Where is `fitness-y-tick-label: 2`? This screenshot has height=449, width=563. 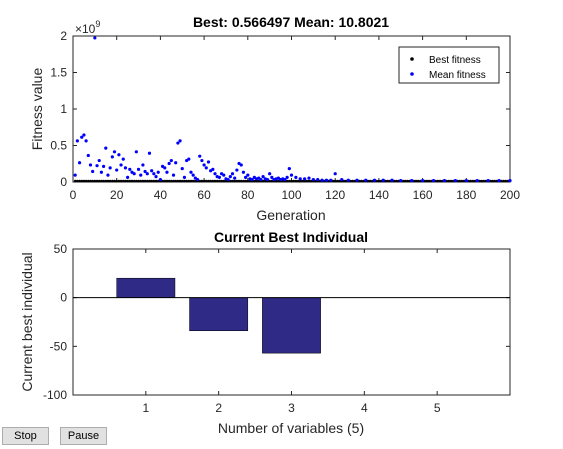
fitness-y-tick-label: 2 is located at coordinates (63, 36).